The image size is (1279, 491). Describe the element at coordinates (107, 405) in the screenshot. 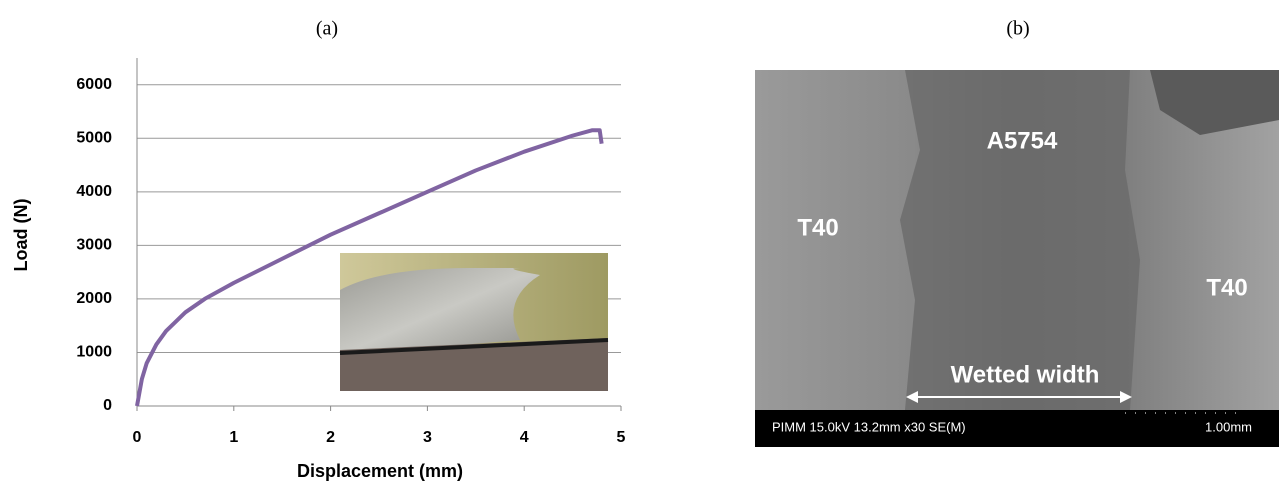

I see `y-tick-label: 0` at that location.